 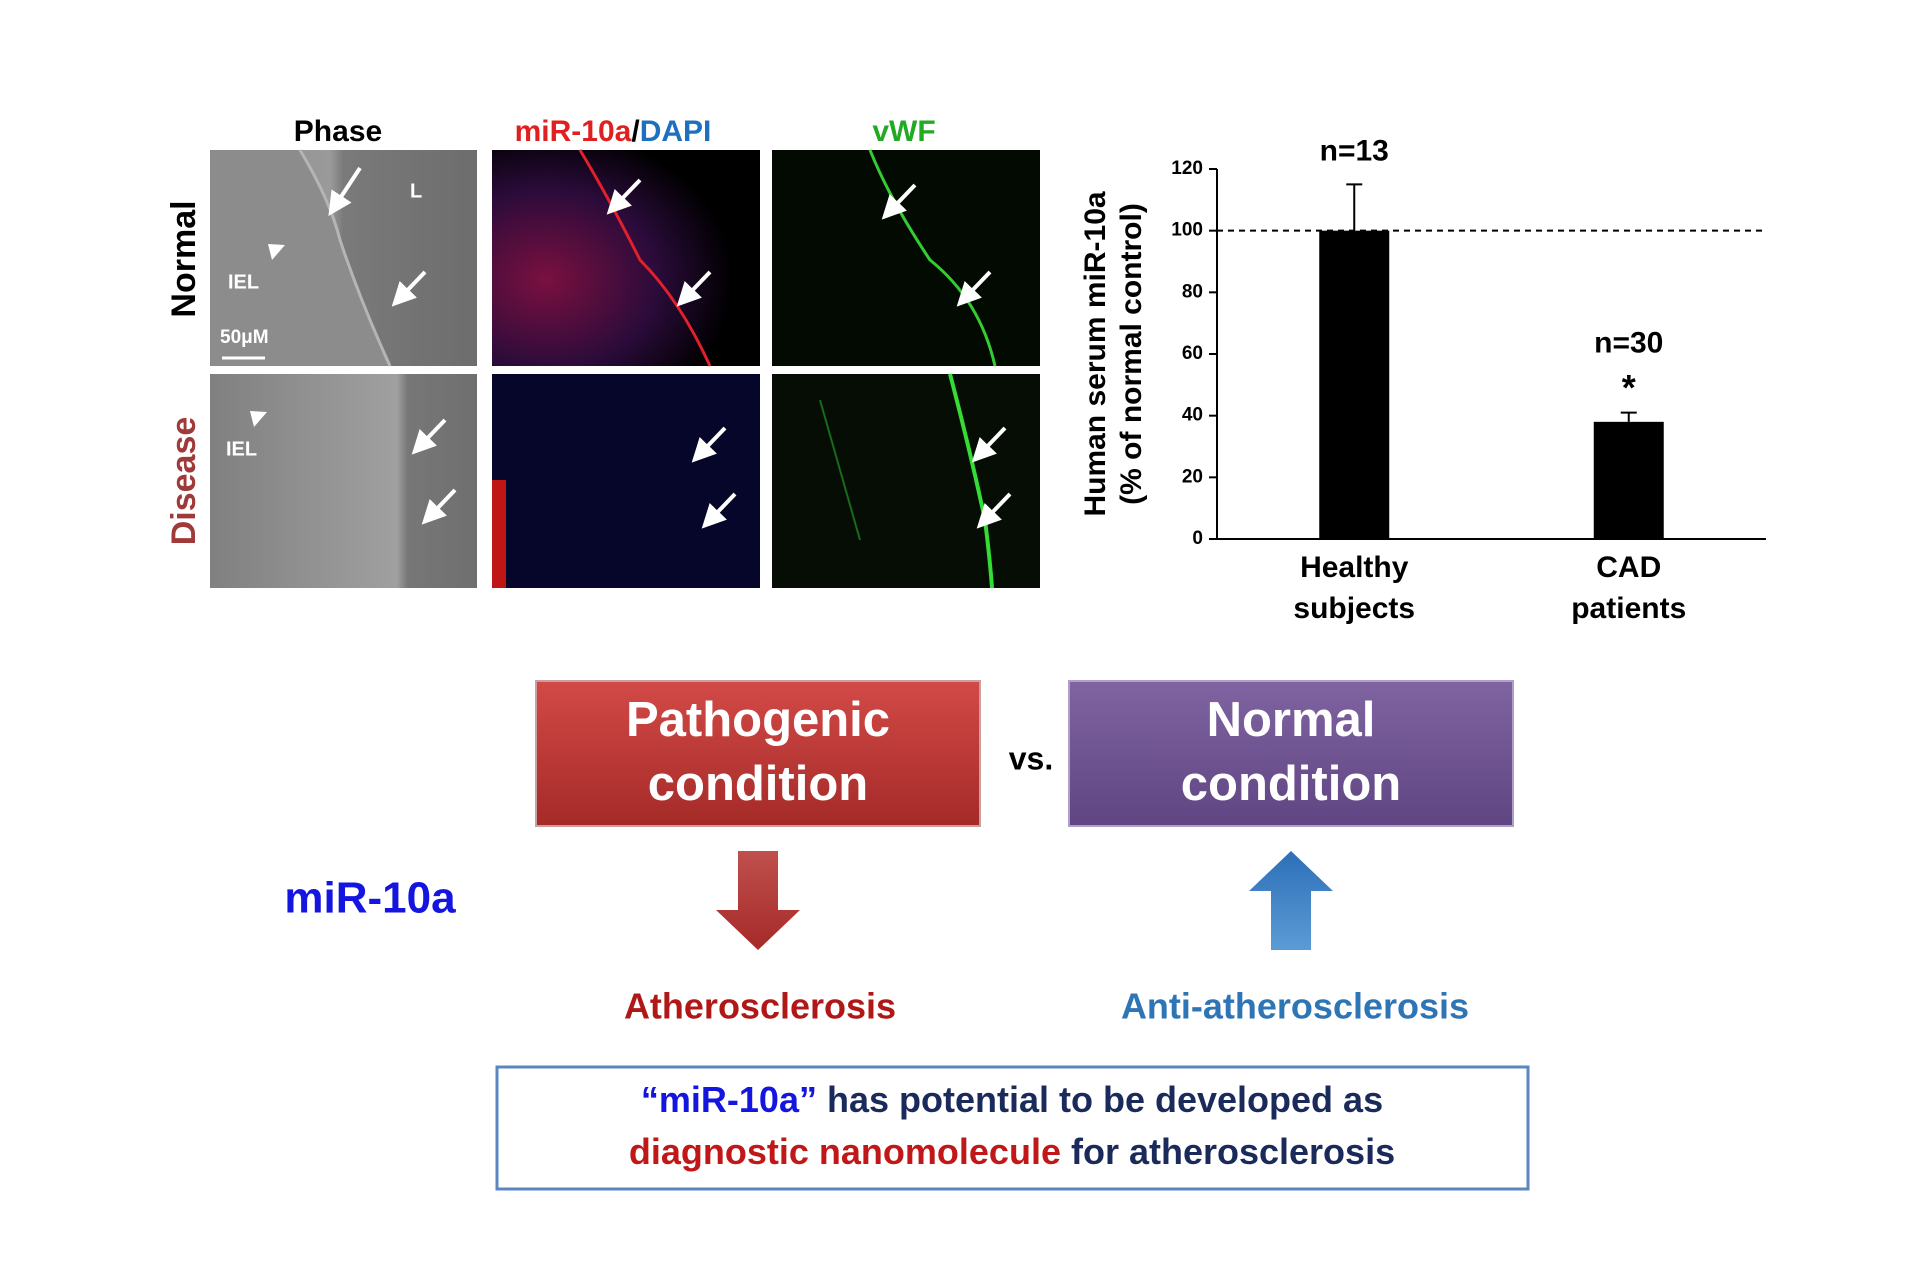 I want to click on y-tick-label: 40, so click(x=1192, y=415).